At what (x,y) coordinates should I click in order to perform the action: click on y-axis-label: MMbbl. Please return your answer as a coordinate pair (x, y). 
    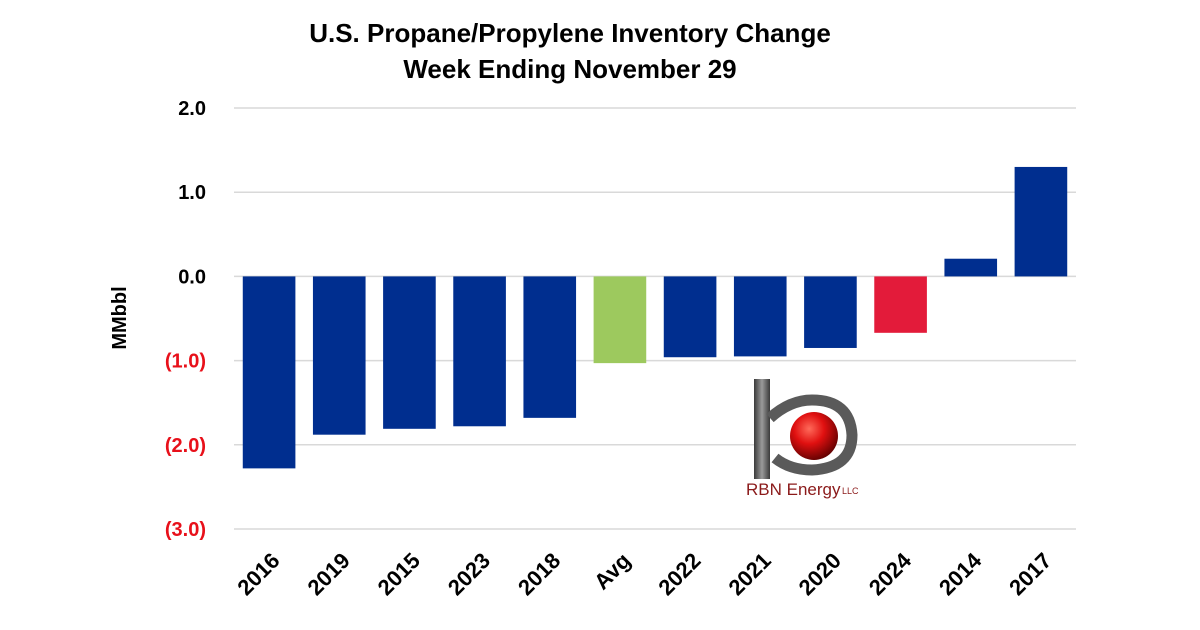
    Looking at the image, I should click on (120, 317).